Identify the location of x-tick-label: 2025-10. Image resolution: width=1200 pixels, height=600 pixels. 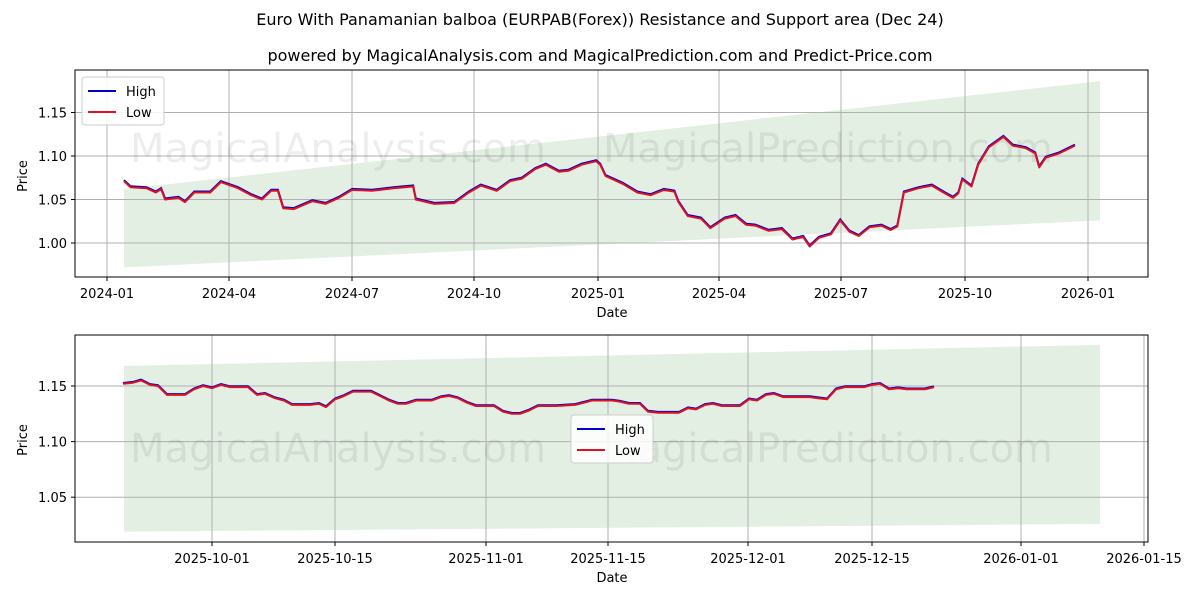
(965, 294).